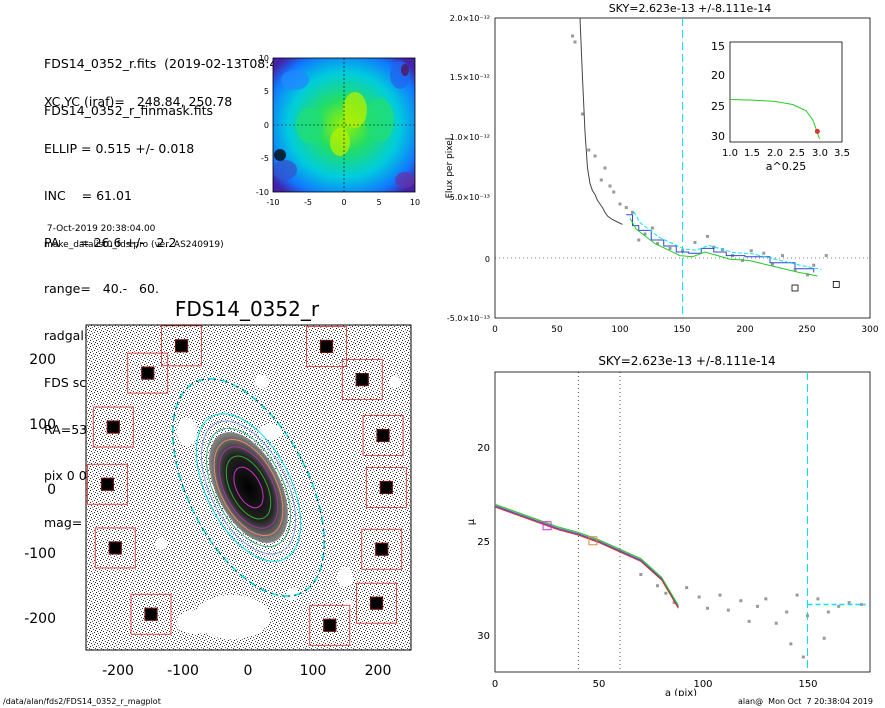 This screenshot has height=708, width=885. I want to click on mu-xticks: 0 50 100 150, so click(655, 684).